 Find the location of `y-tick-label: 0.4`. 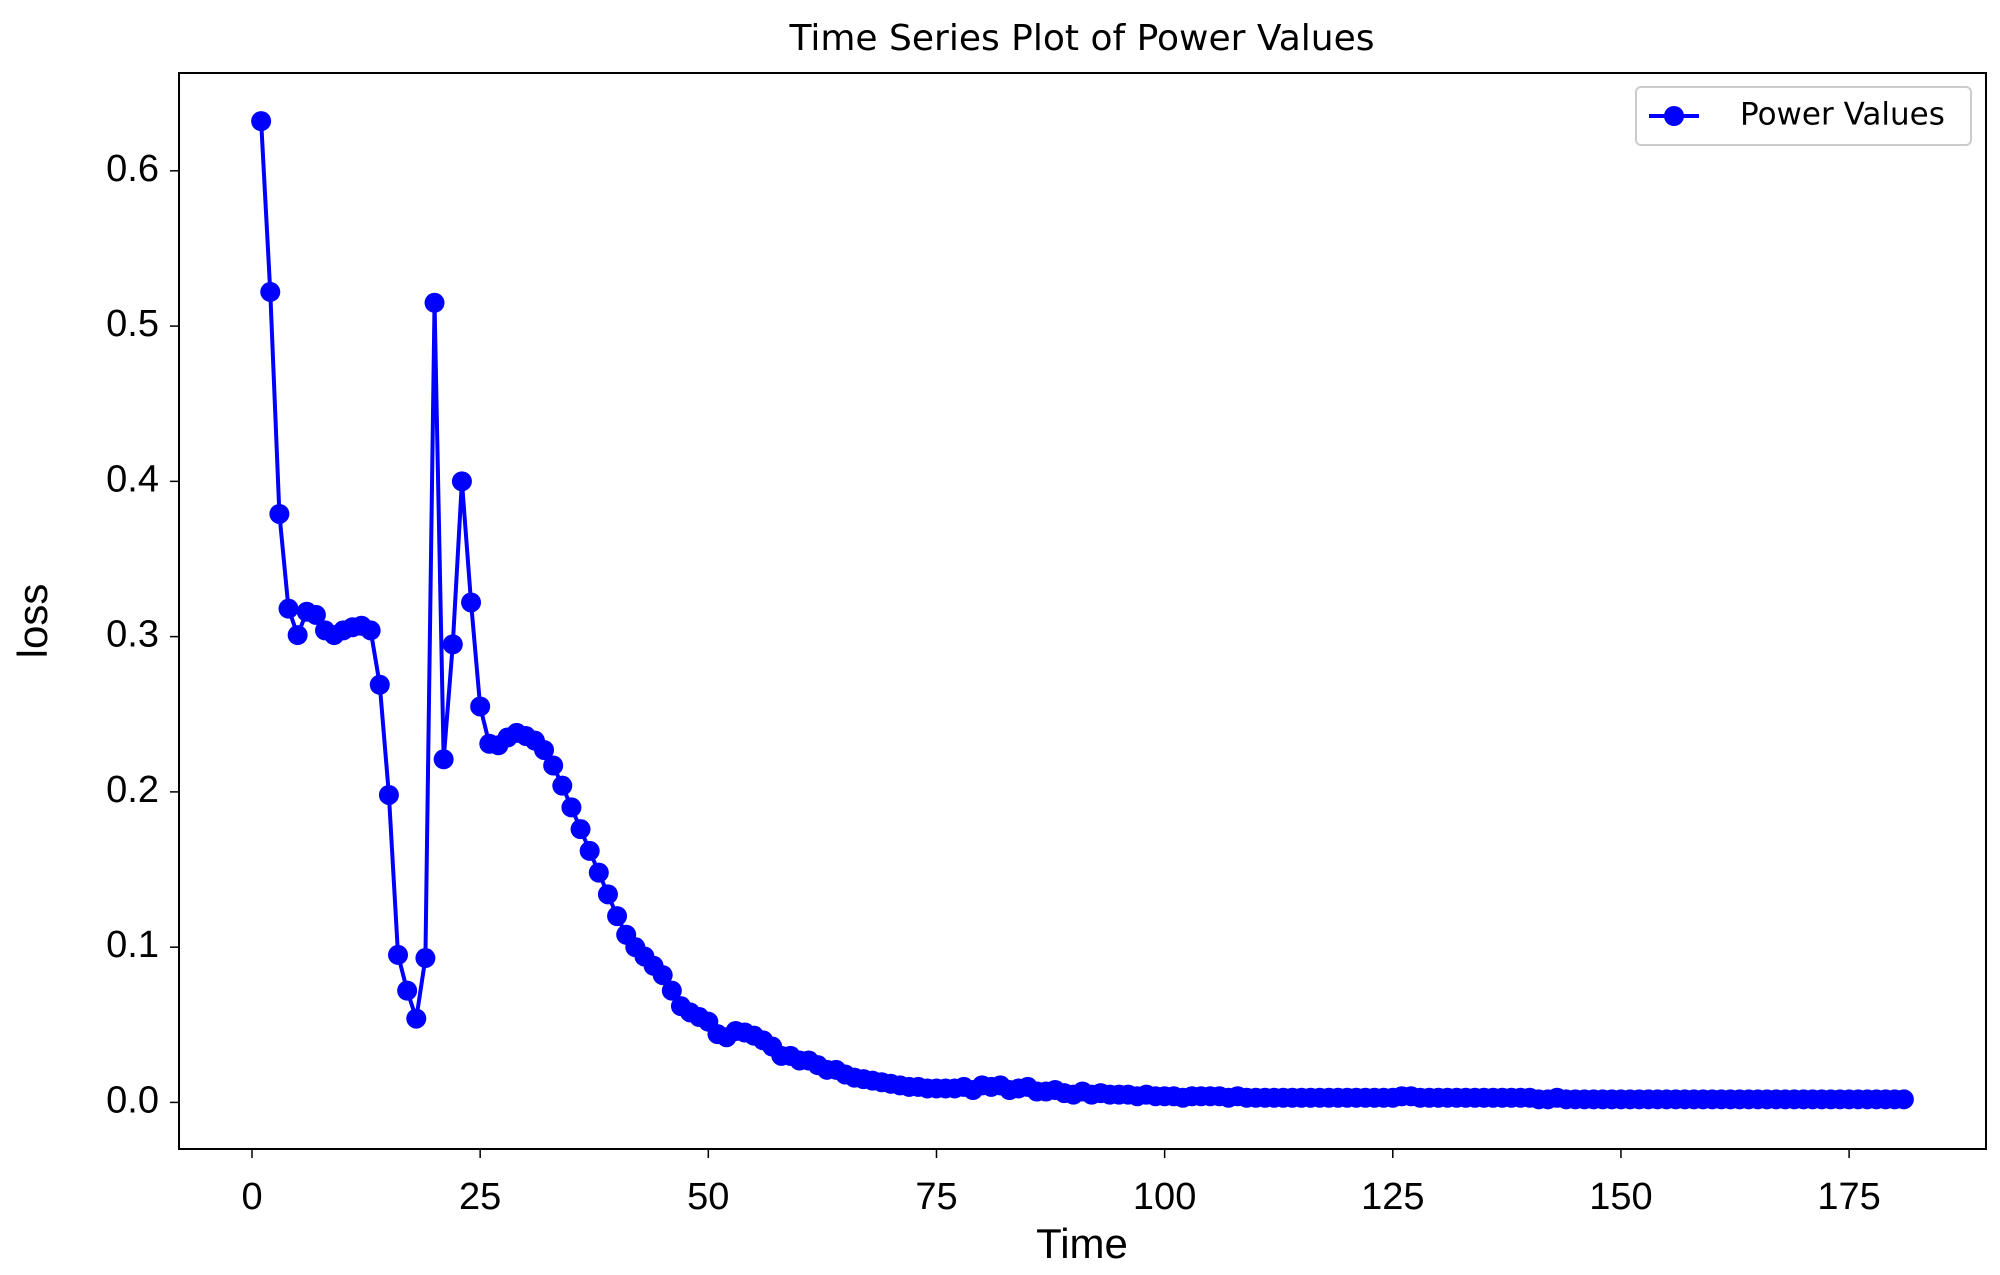

y-tick-label: 0.4 is located at coordinates (132, 479).